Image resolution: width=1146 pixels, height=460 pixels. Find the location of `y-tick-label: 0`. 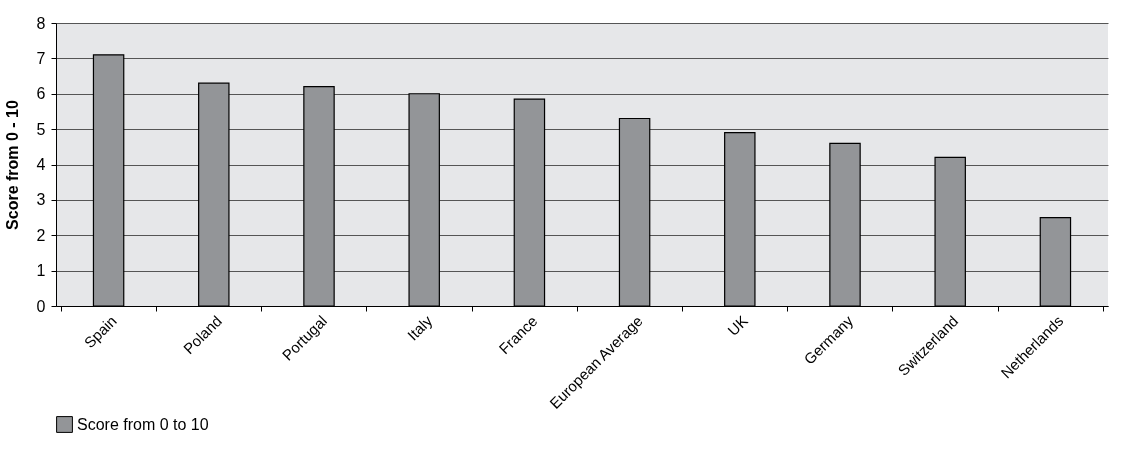

y-tick-label: 0 is located at coordinates (41, 306).